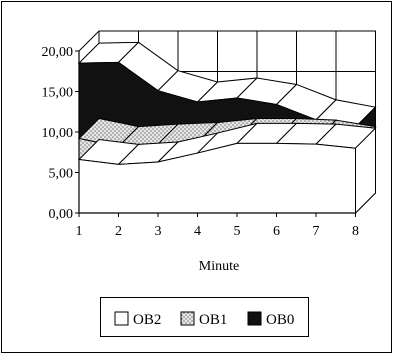  Describe the element at coordinates (121, 318) in the screenshot. I see `legend-swatch-ob2` at that location.